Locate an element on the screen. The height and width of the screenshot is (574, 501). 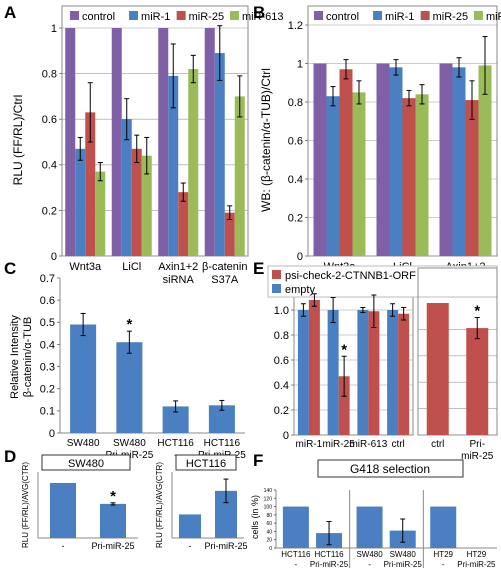
chart-e1-tick-label: 0.2 is located at coordinates (281, 411).